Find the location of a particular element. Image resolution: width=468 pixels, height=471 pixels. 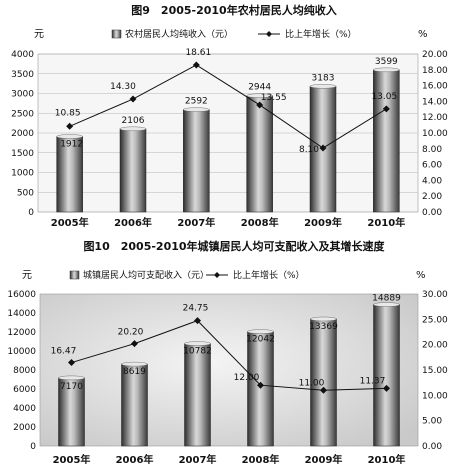

y-right-tick-label: 5.00 is located at coordinates (432, 422).